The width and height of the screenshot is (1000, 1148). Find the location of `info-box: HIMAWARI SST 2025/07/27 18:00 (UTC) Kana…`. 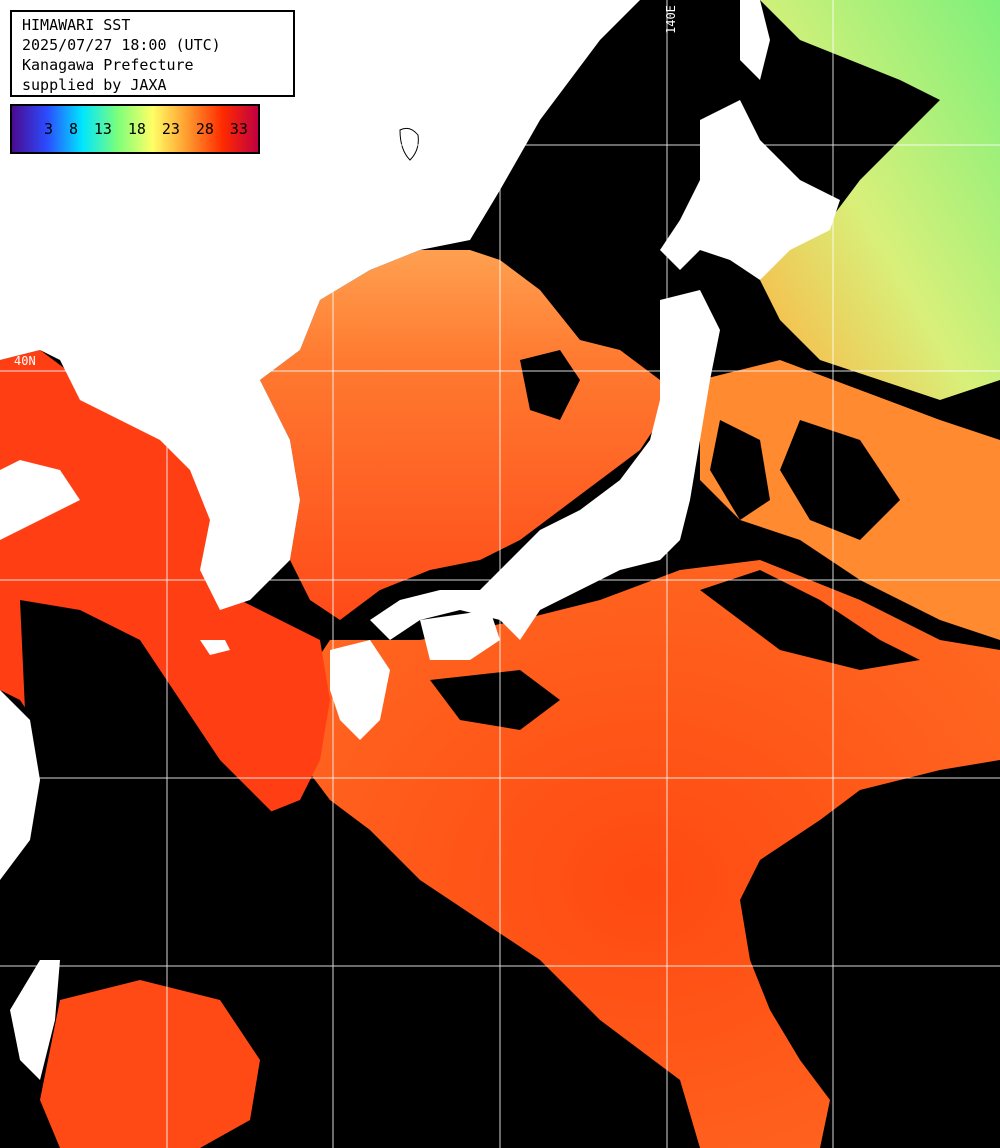

info-box: HIMAWARI SST 2025/07/27 18:00 (UTC) Kana… is located at coordinates (152, 53).